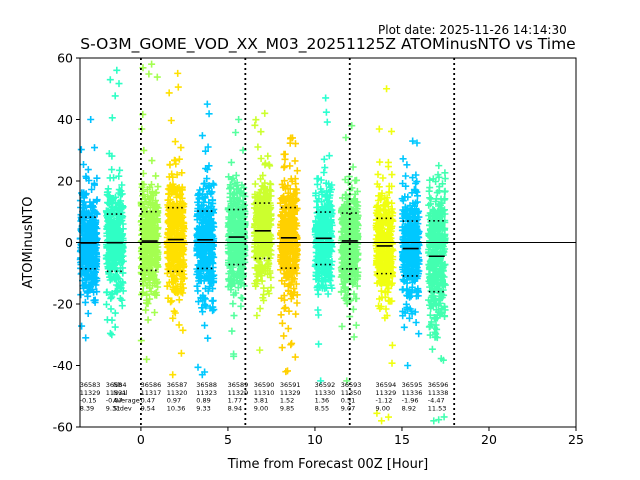 This screenshot has height=480, width=640. What do you see at coordinates (141, 439) in the screenshot?
I see `x-tick-label: 0` at bounding box center [141, 439].